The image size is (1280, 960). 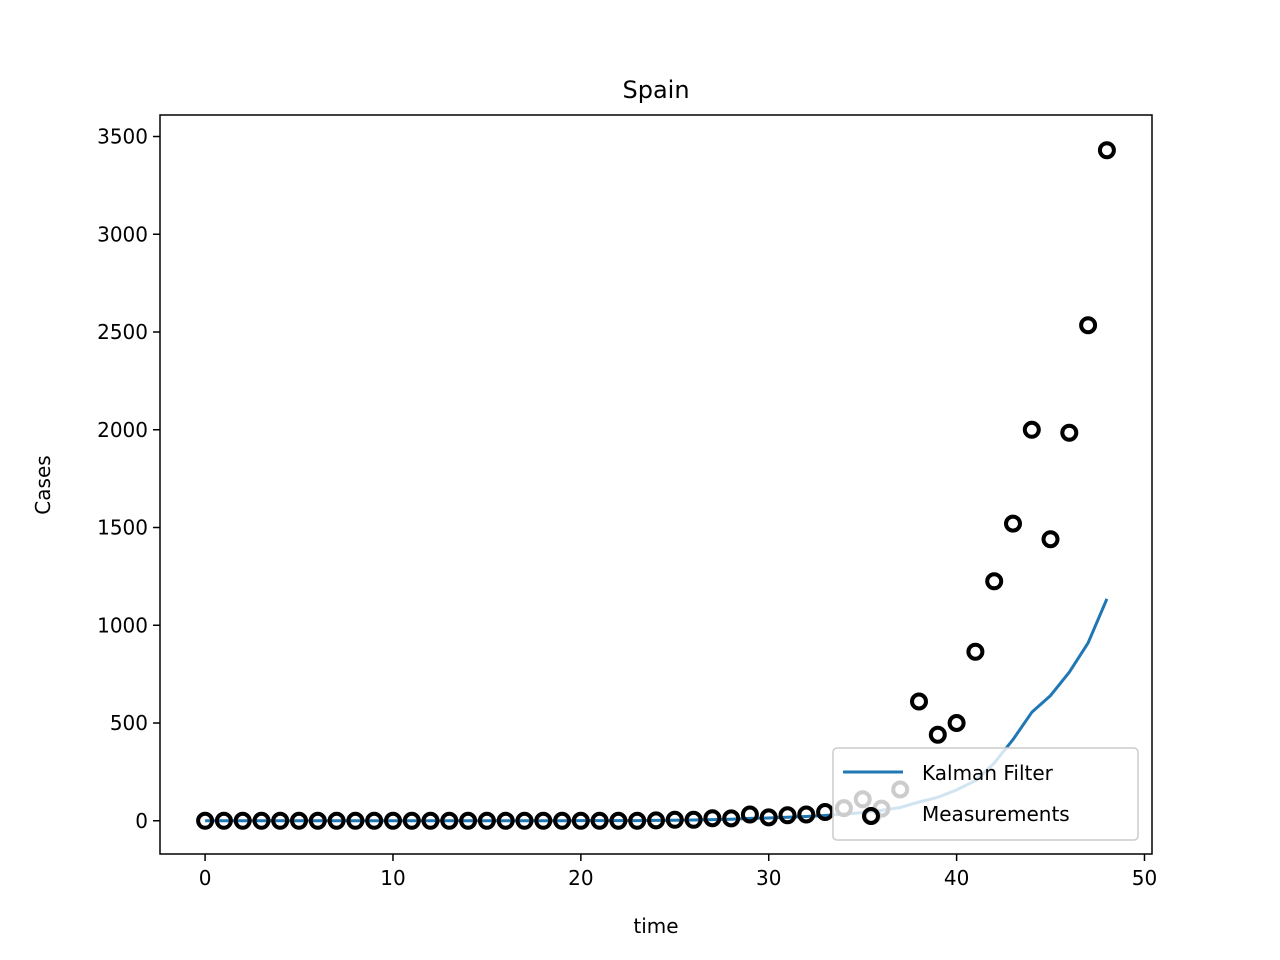 What do you see at coordinates (122, 625) in the screenshot?
I see `y-tick-label: 1000` at bounding box center [122, 625].